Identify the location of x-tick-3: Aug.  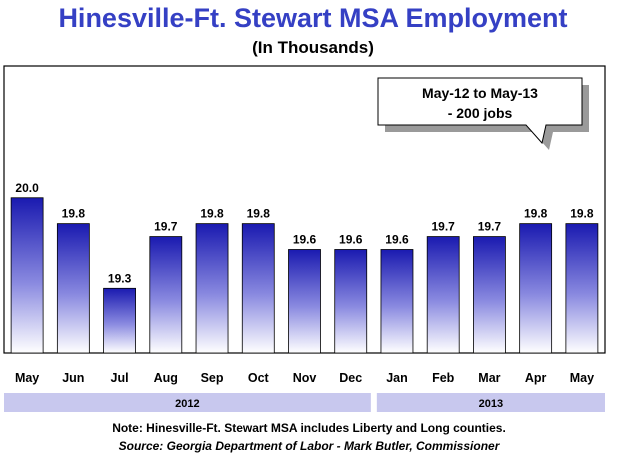
(166, 378).